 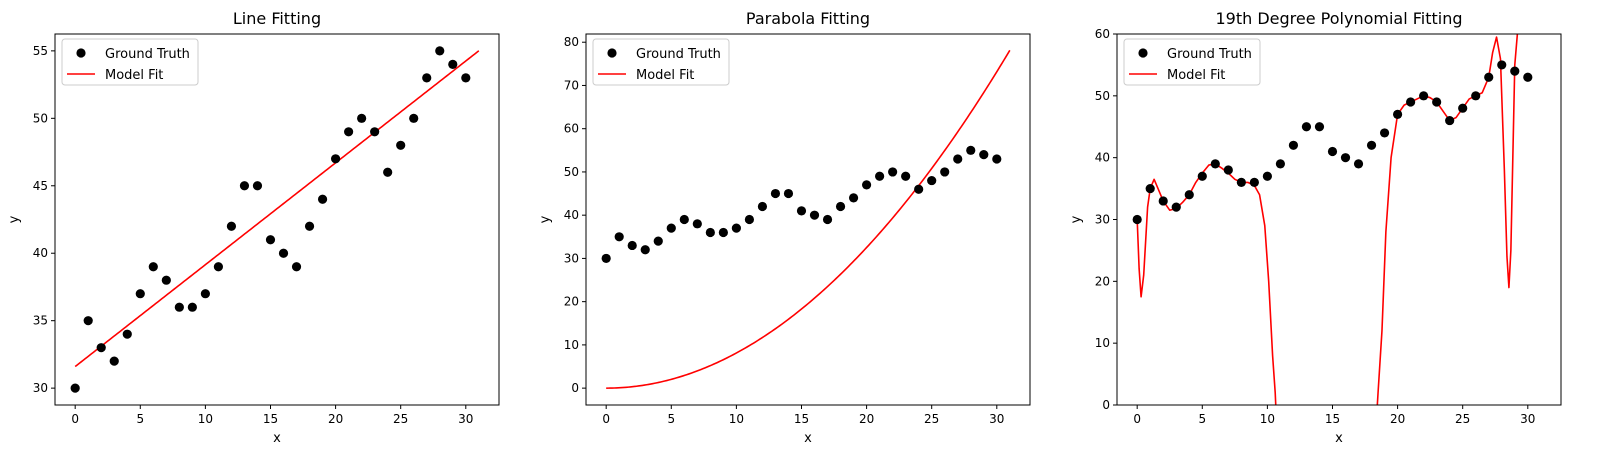 I want to click on legend: Ground Truth Model Fit, so click(x=661, y=62).